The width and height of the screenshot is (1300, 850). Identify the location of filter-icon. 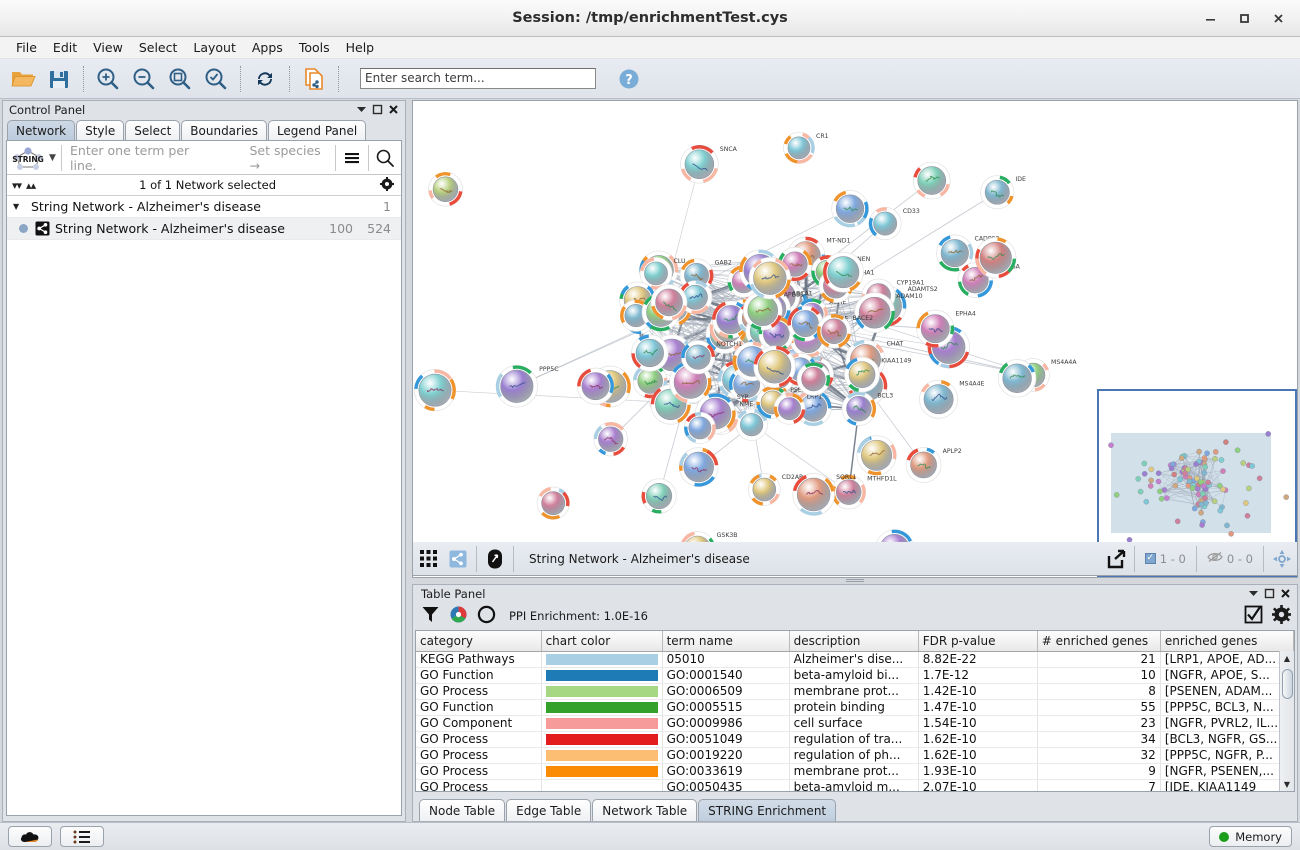
(430, 616).